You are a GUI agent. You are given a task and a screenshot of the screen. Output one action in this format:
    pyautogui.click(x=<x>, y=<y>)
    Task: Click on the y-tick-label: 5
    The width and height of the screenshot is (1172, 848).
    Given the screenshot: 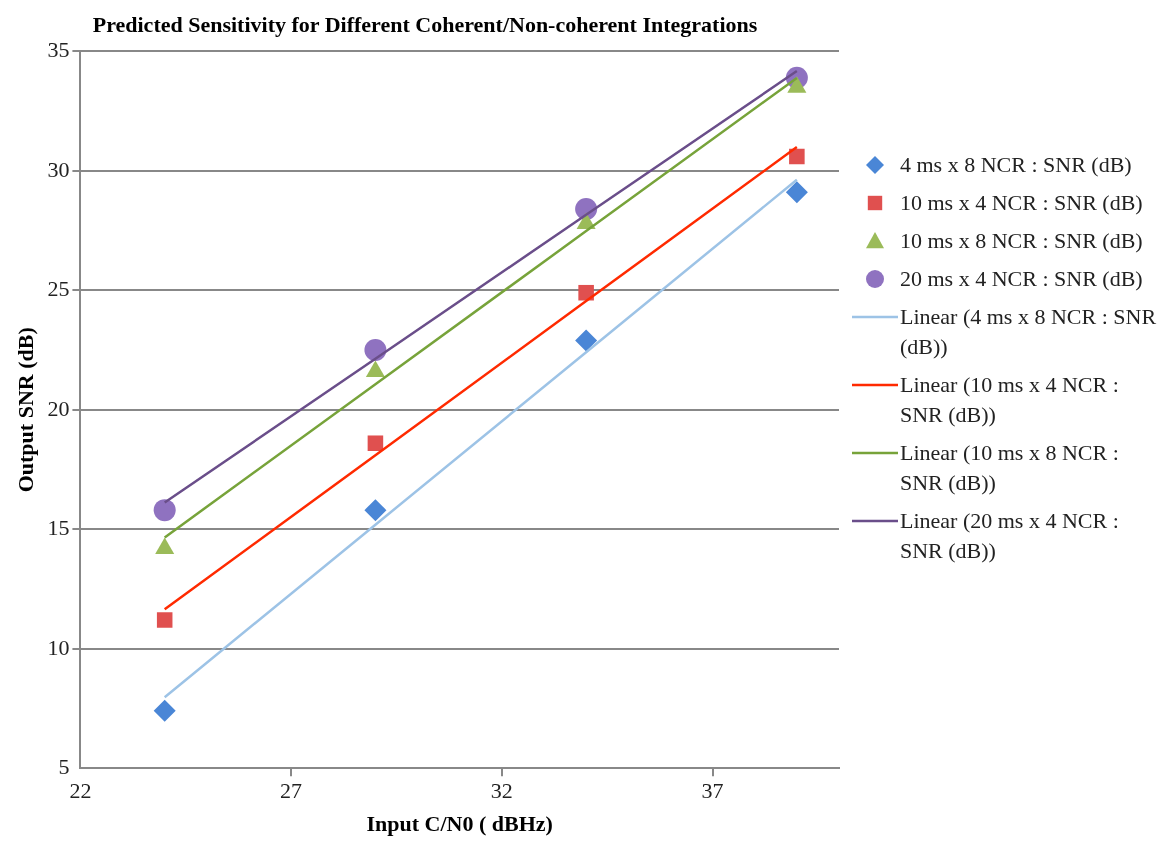 What is the action you would take?
    pyautogui.click(x=64, y=766)
    